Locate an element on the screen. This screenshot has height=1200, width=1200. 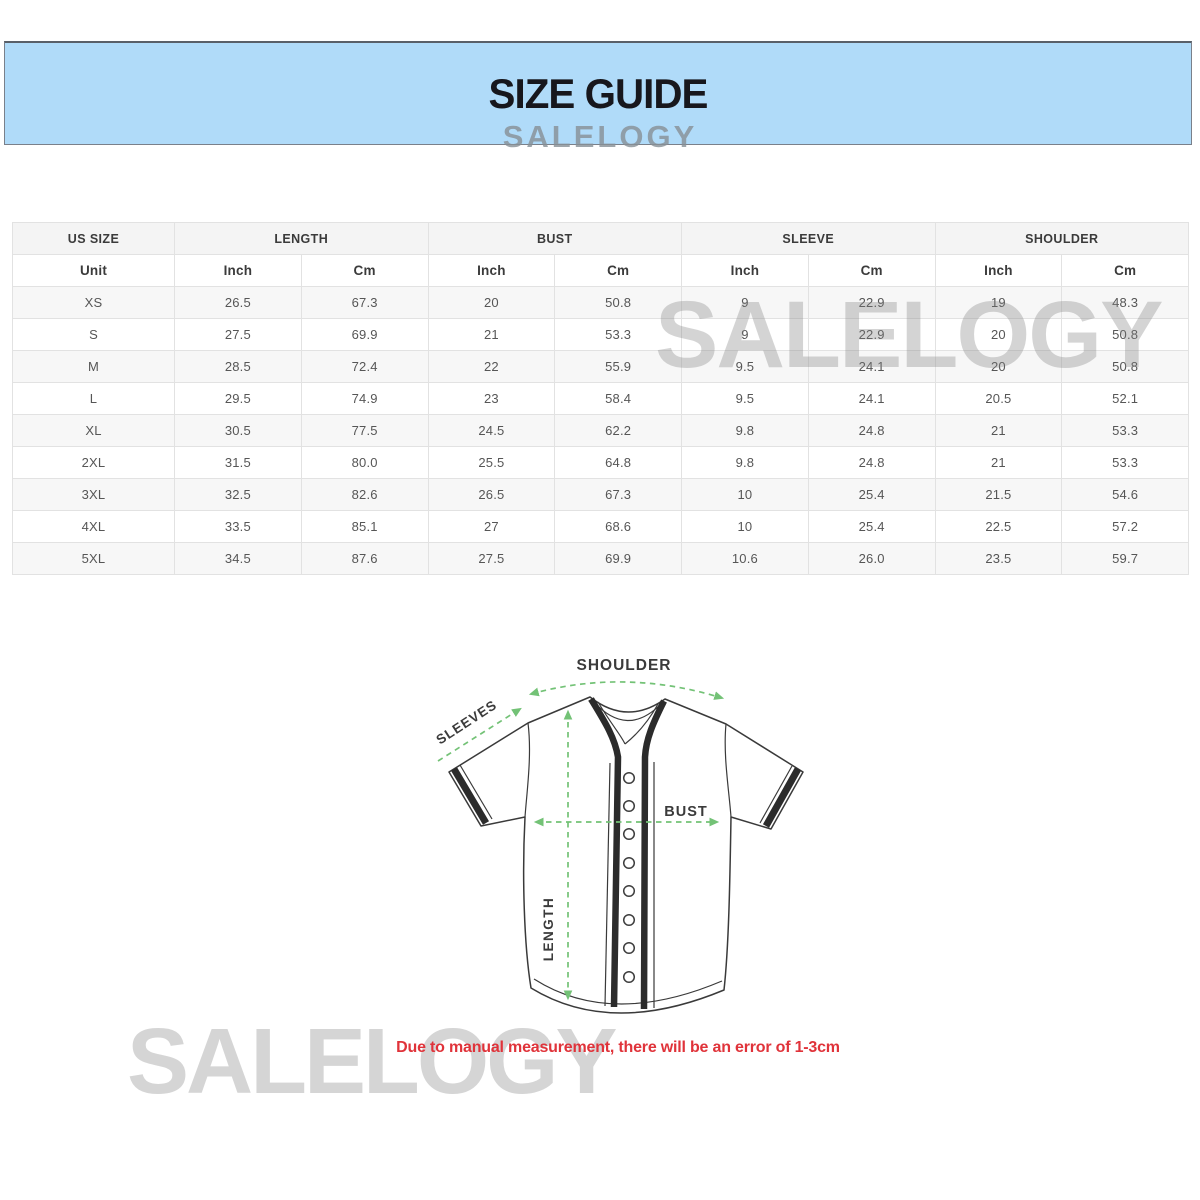
cell: 87.6 is located at coordinates (364, 558).